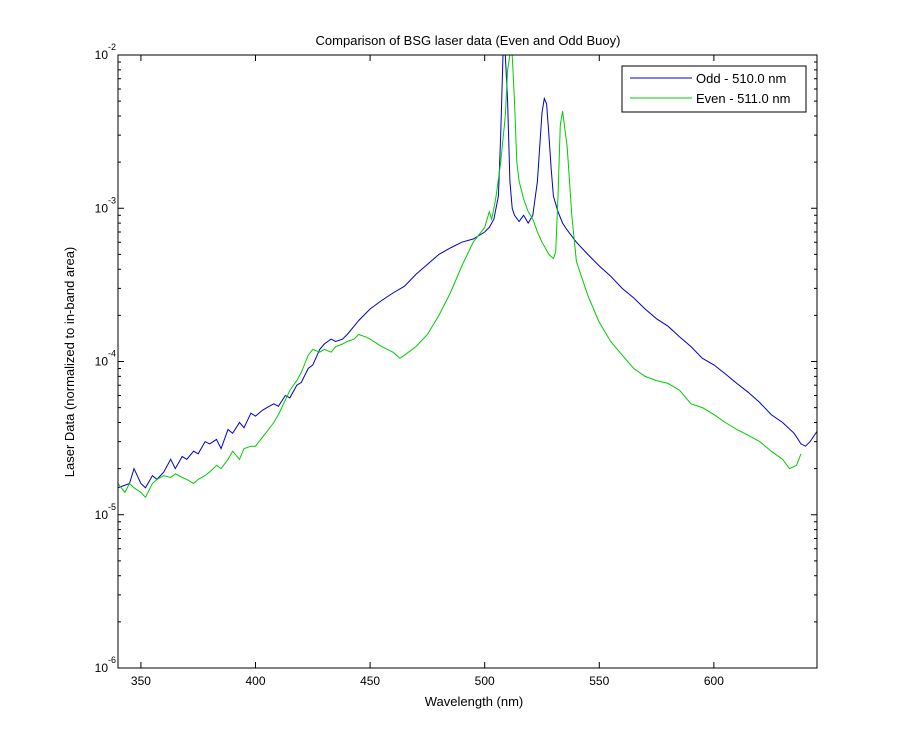 The image size is (900, 750). I want to click on legend-entry-label: Odd - 510.0 nm, so click(741, 78).